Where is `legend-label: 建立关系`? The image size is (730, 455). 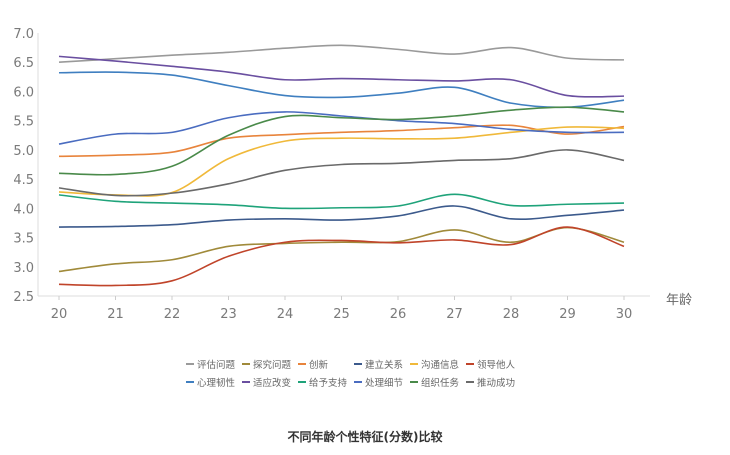 legend-label: 建立关系 is located at coordinates (384, 365).